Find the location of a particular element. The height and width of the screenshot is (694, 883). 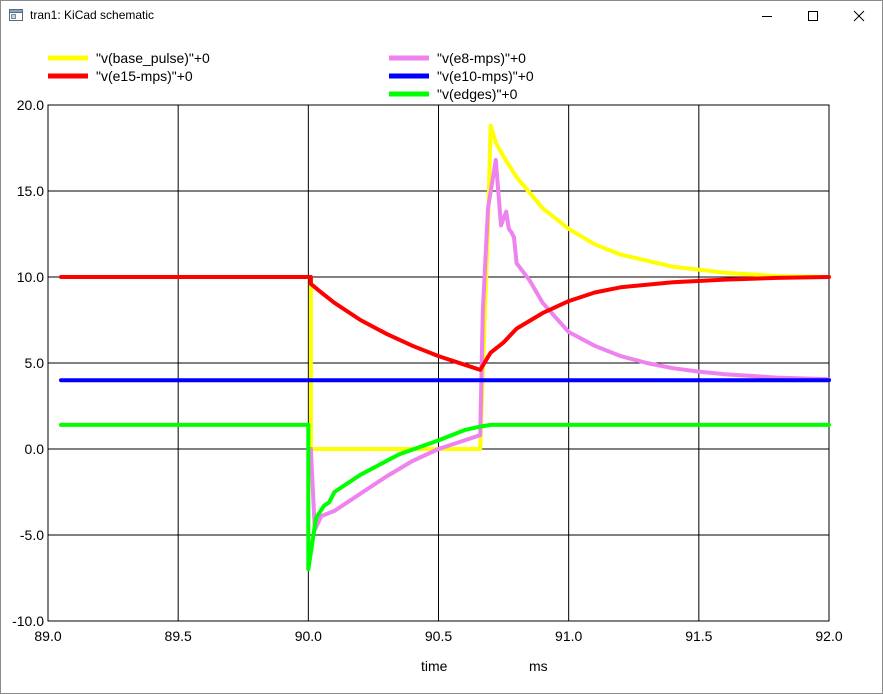

y-tick-label: 5.0 is located at coordinates (35, 363).